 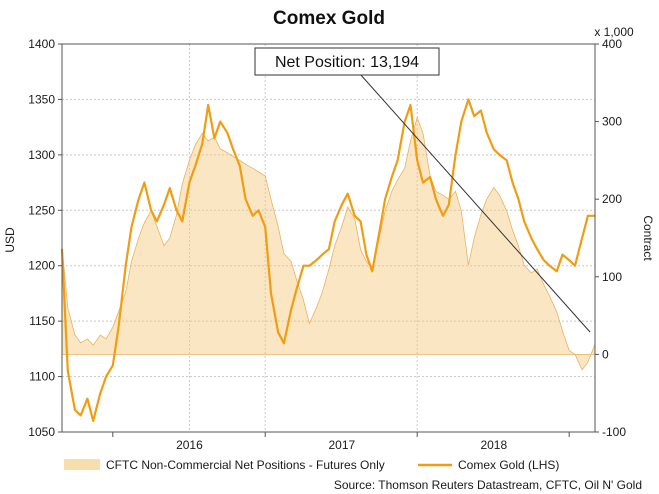 What do you see at coordinates (41, 266) in the screenshot?
I see `left-tick-label: 1200` at bounding box center [41, 266].